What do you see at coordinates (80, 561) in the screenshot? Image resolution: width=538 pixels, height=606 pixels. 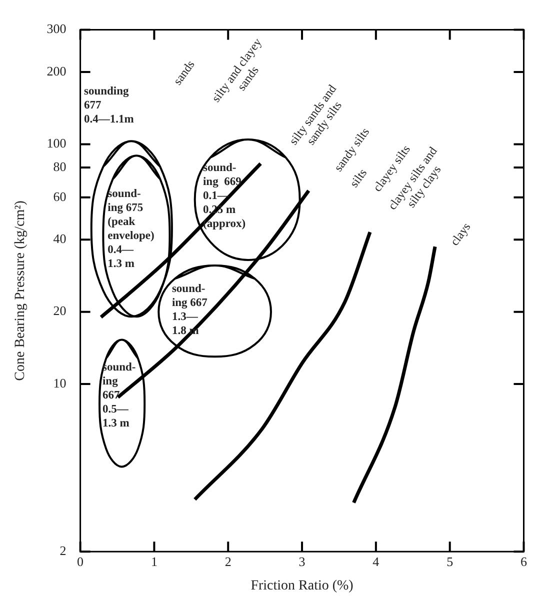 I see `x-tick-label: 0` at bounding box center [80, 561].